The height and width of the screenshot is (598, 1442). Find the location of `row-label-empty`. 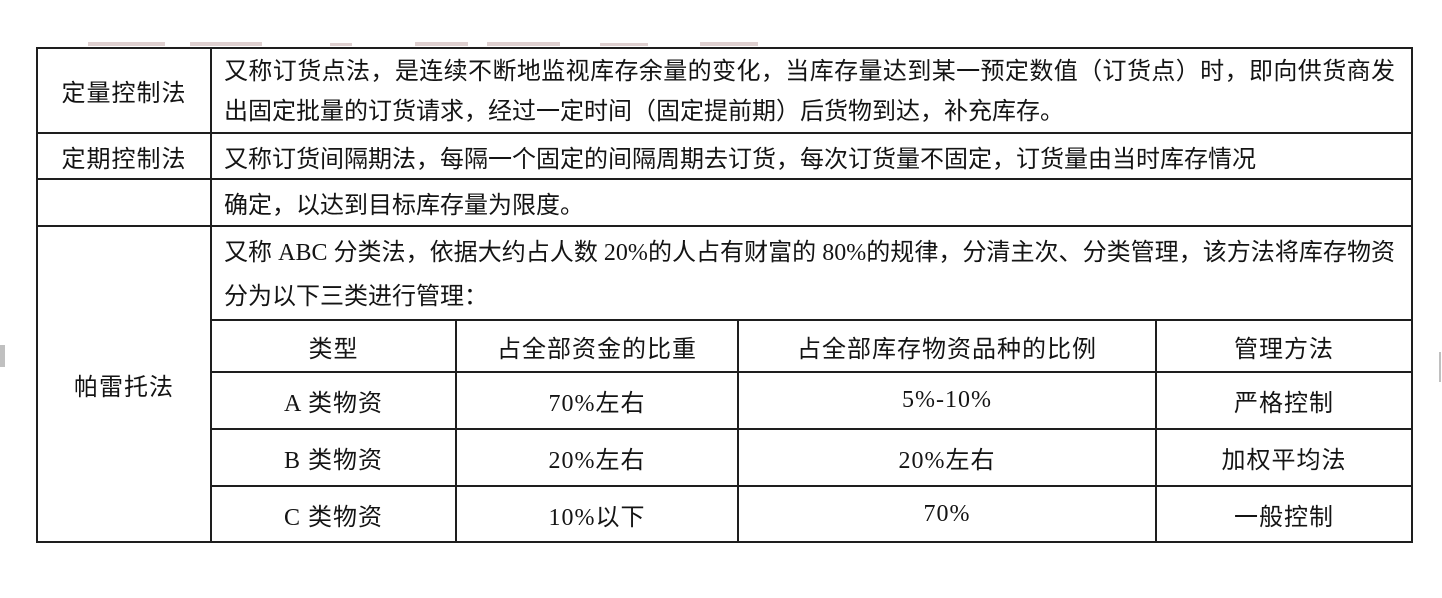

row-label-empty is located at coordinates (125, 202).